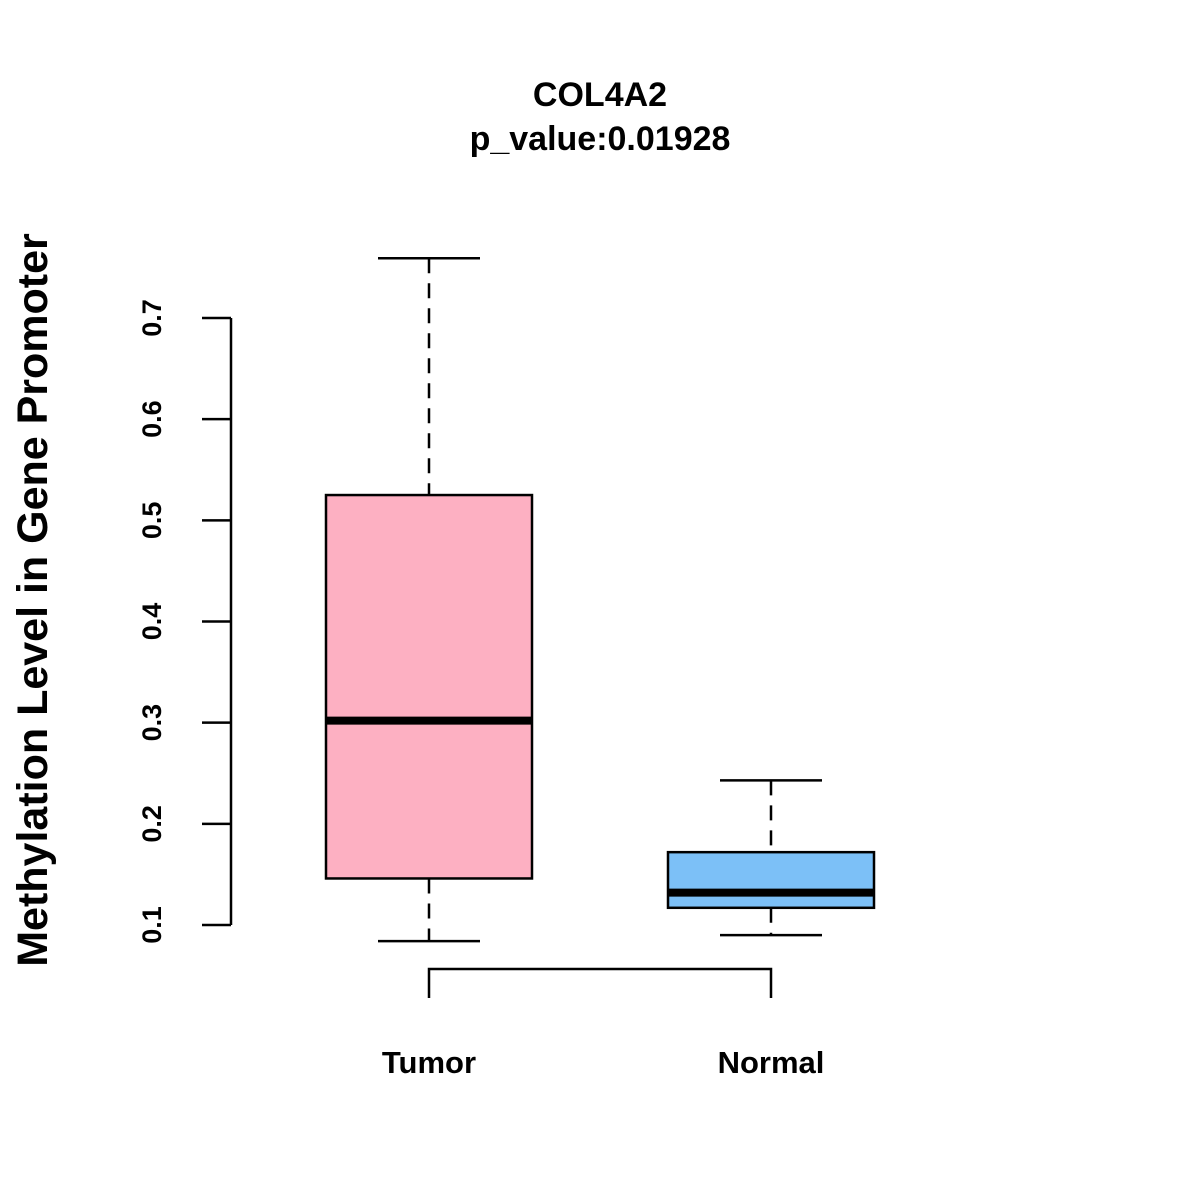 The width and height of the screenshot is (1200, 1200). Describe the element at coordinates (152, 521) in the screenshot. I see `y-tick-label-4: 0.5` at that location.